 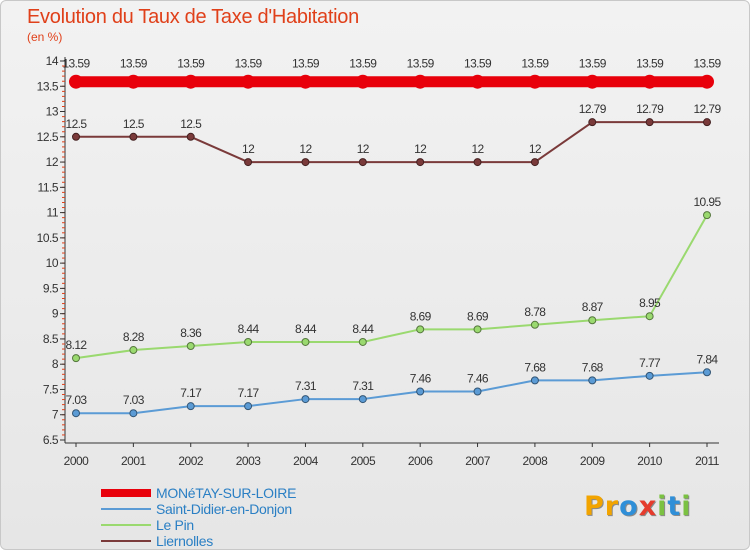 I want to click on y-tick-label: 8, so click(x=55, y=364).